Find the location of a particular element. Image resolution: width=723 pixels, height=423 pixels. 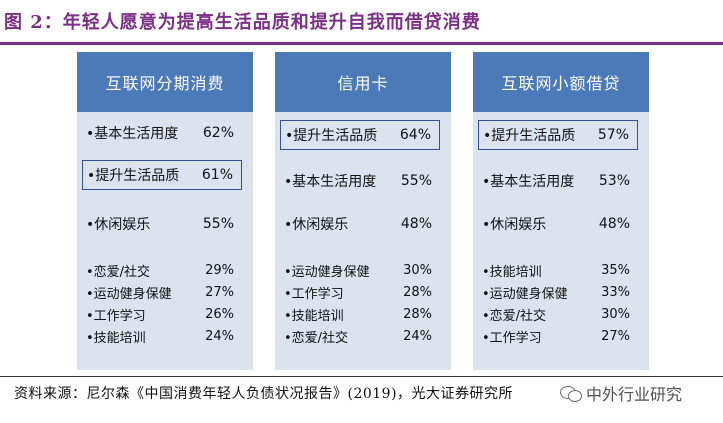

title-rule is located at coordinates (361, 43).